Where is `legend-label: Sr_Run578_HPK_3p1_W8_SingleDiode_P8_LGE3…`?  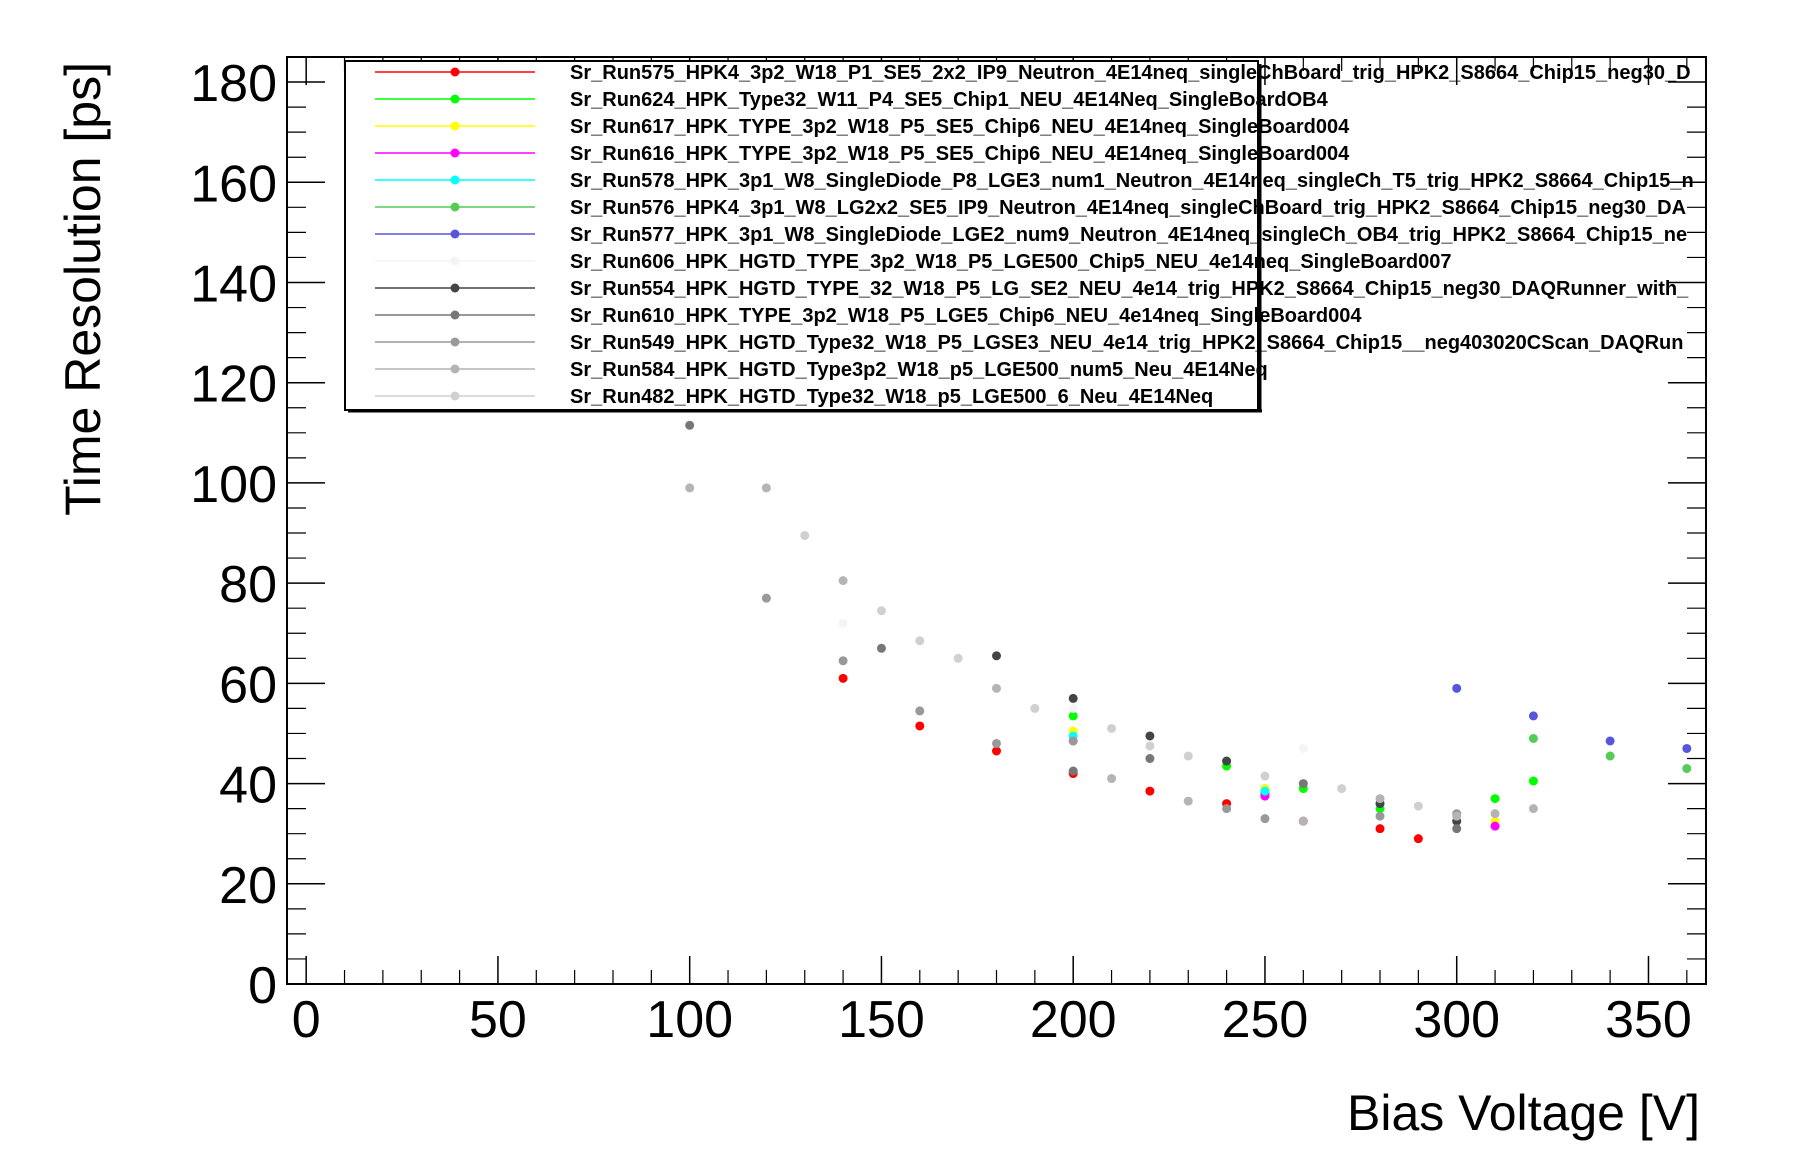
legend-label: Sr_Run578_HPK_3p1_W8_SingleDiode_P8_LGE3… is located at coordinates (1132, 181).